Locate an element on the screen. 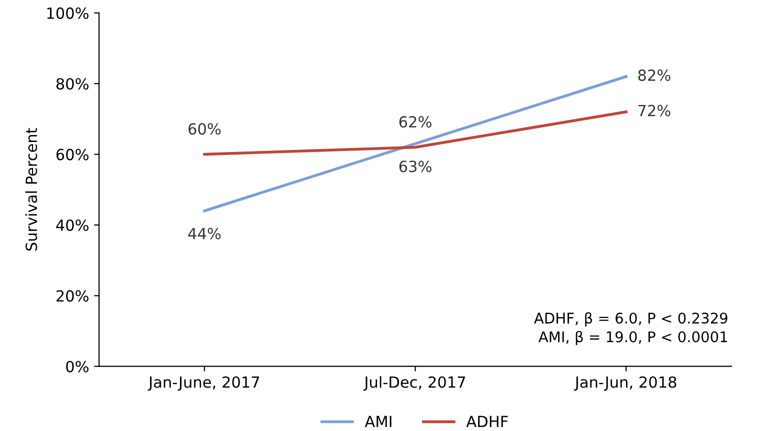 The image size is (762, 431). y-tick-label: 80% is located at coordinates (72, 84).